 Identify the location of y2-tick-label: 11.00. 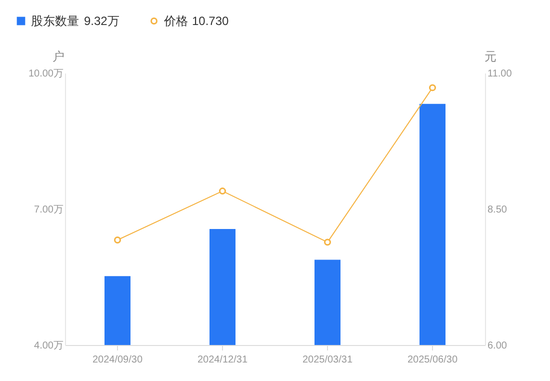
(500, 74).